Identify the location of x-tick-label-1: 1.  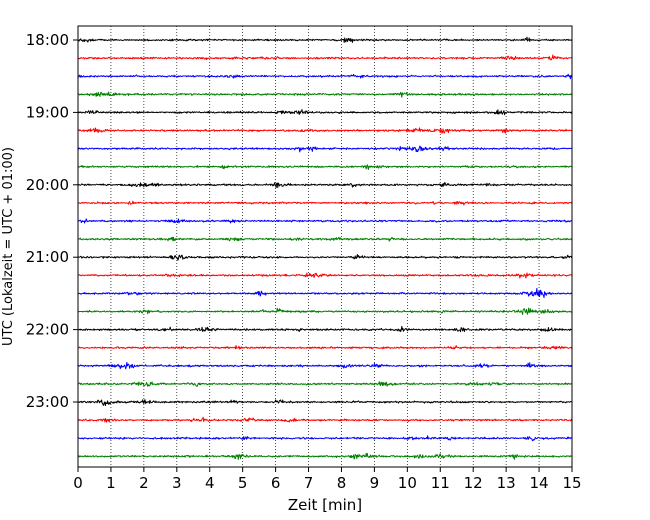
(111, 483).